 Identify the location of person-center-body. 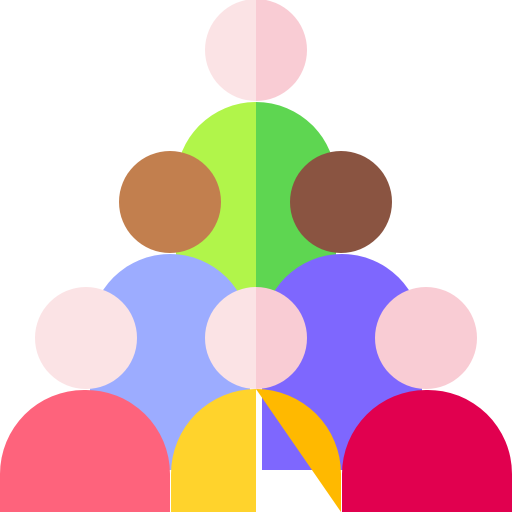
(256, 450).